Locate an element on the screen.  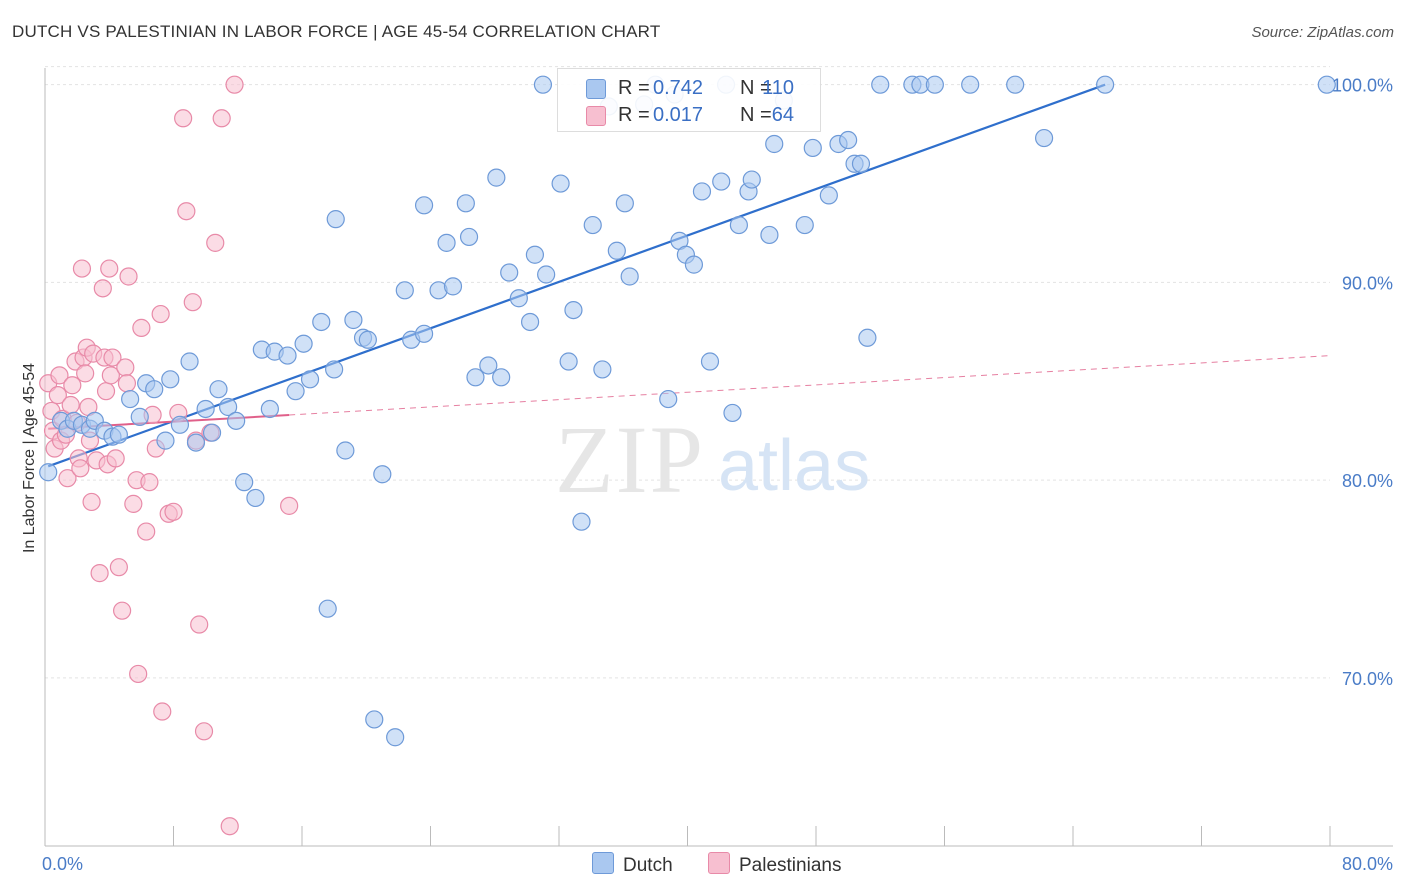
legend-r-value: 0.742 is located at coordinates (678, 88).